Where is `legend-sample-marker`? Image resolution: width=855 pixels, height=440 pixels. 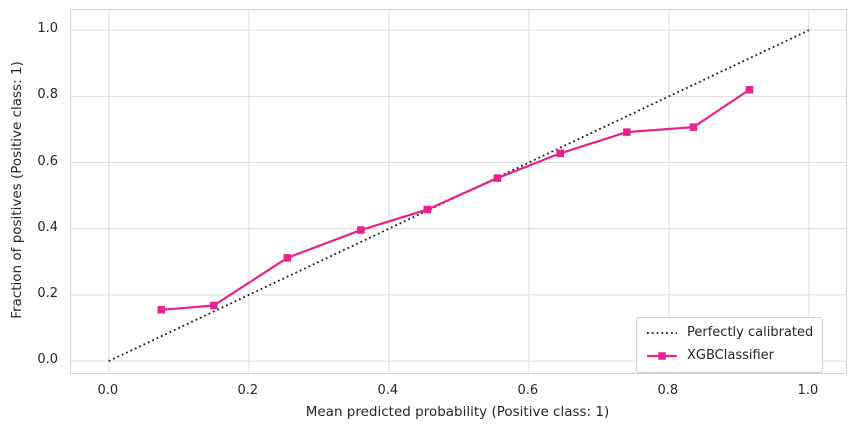 legend-sample-marker is located at coordinates (662, 356).